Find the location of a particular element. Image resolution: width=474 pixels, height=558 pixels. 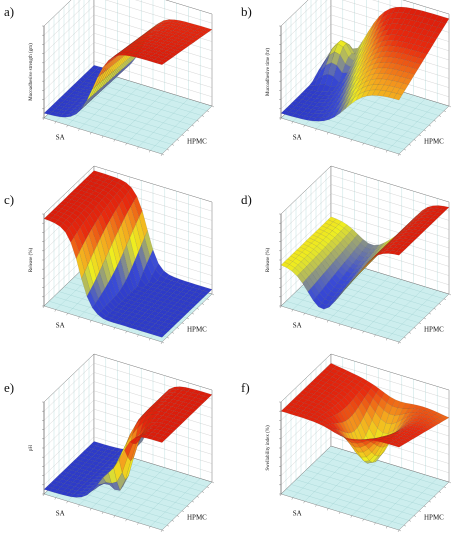

x-axis-label: SA is located at coordinates (297, 325).